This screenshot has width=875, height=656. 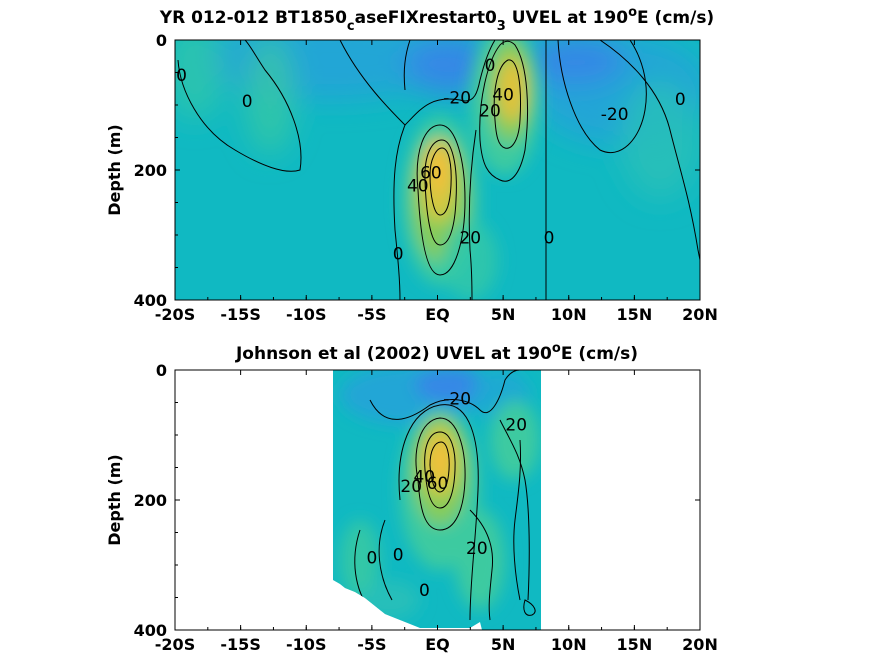 What do you see at coordinates (114, 500) in the screenshot?
I see `y-axis-label-bottom: Depth (m)` at bounding box center [114, 500].